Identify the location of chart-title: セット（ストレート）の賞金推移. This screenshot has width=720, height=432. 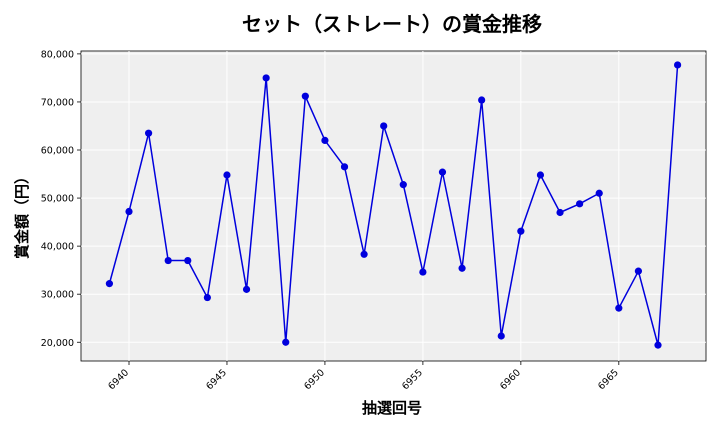
(392, 24).